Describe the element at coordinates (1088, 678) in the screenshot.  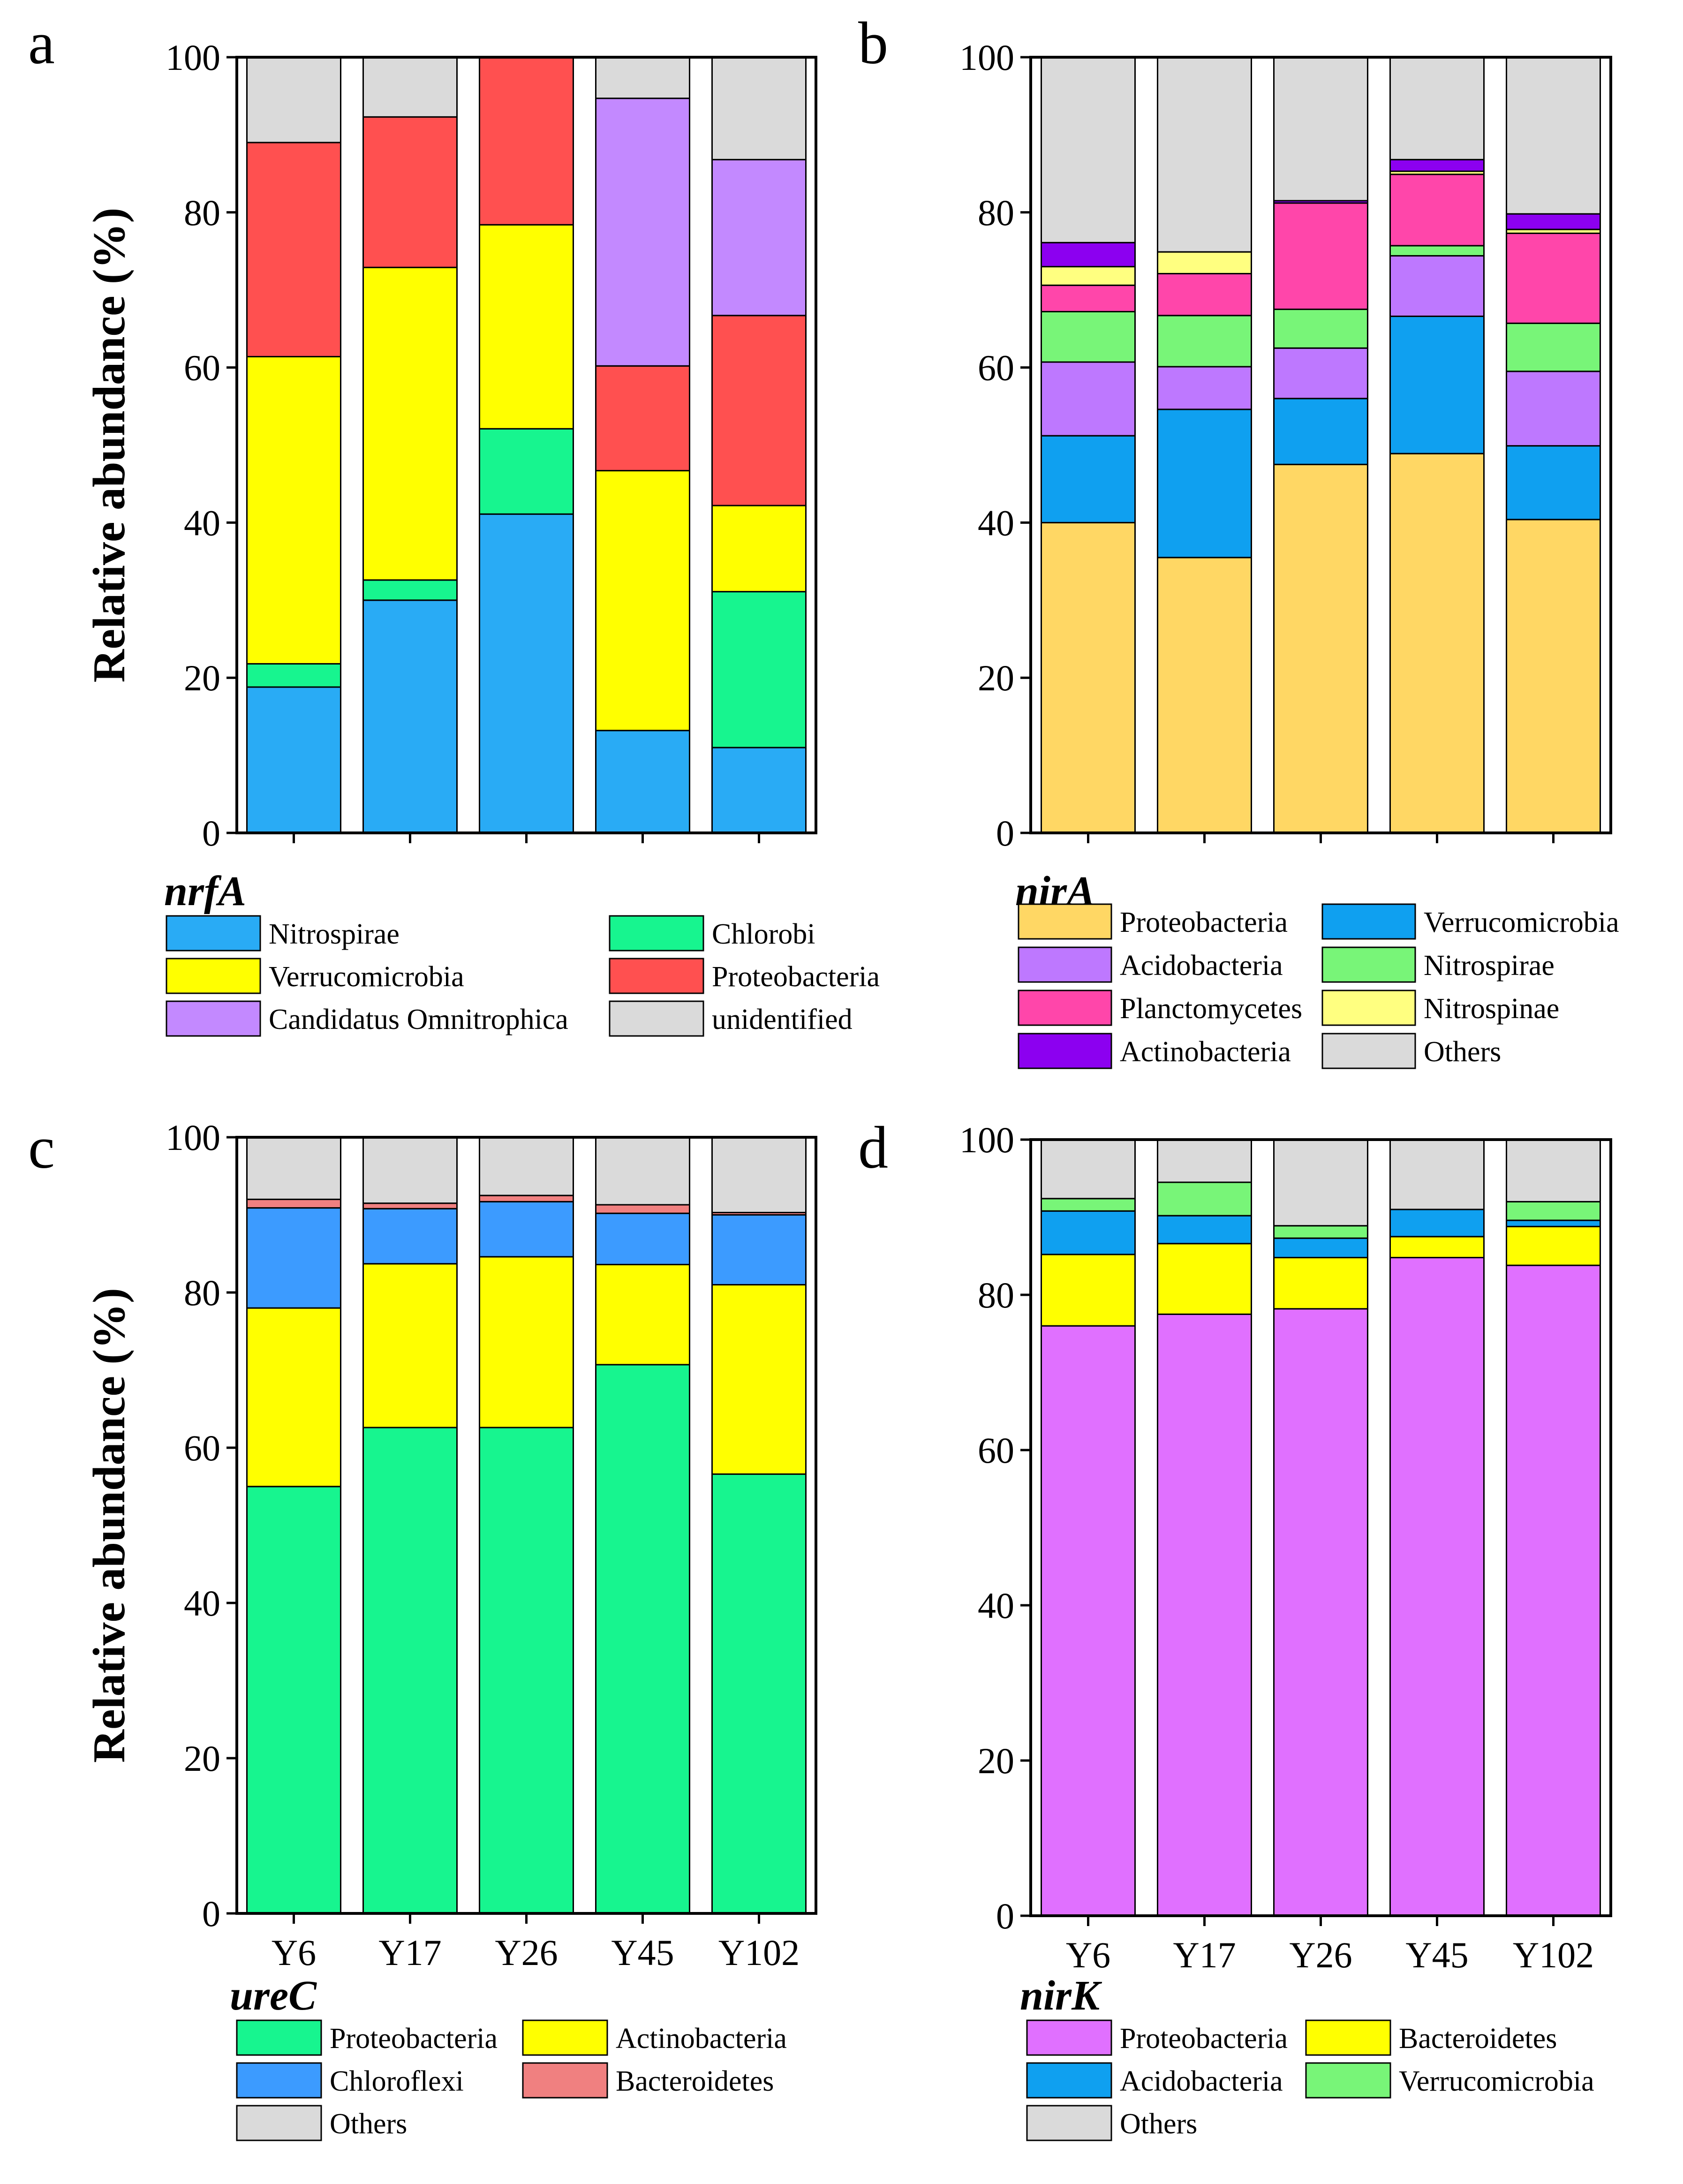
I see `bar-segment-b-Y6-proteobacteria` at that location.